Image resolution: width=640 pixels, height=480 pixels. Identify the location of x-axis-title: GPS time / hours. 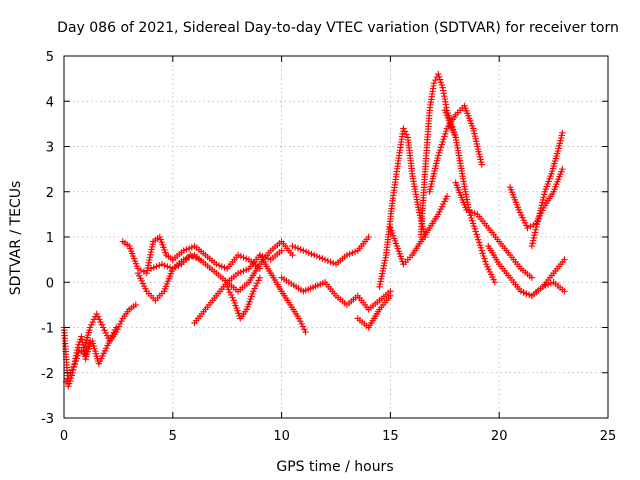
(334, 467).